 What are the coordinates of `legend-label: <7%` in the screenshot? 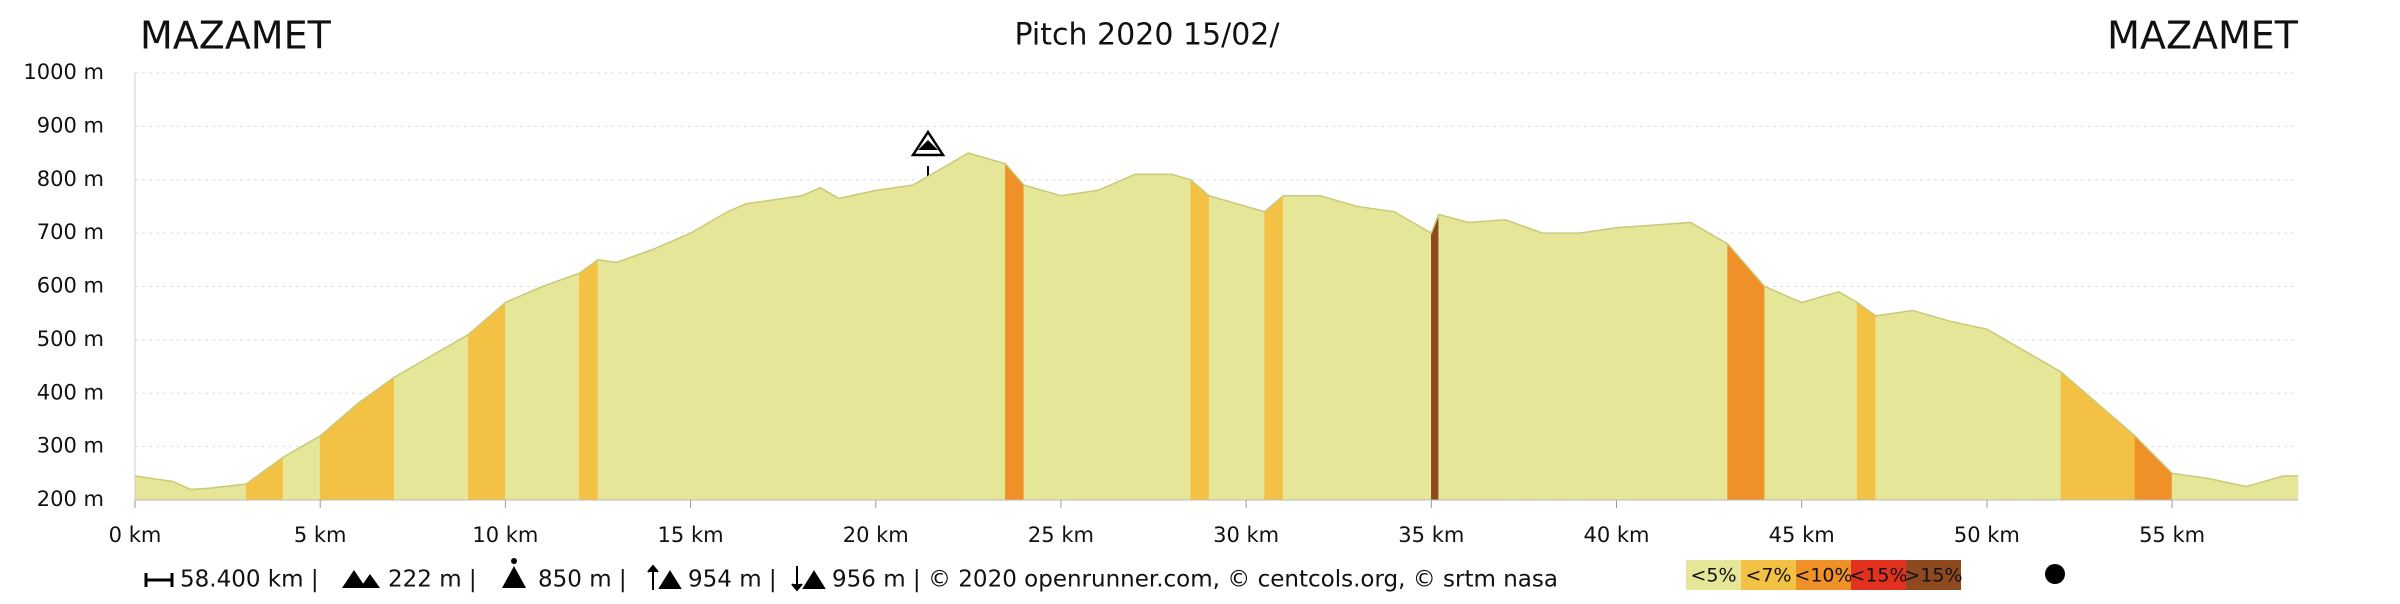 It's located at (1768, 576).